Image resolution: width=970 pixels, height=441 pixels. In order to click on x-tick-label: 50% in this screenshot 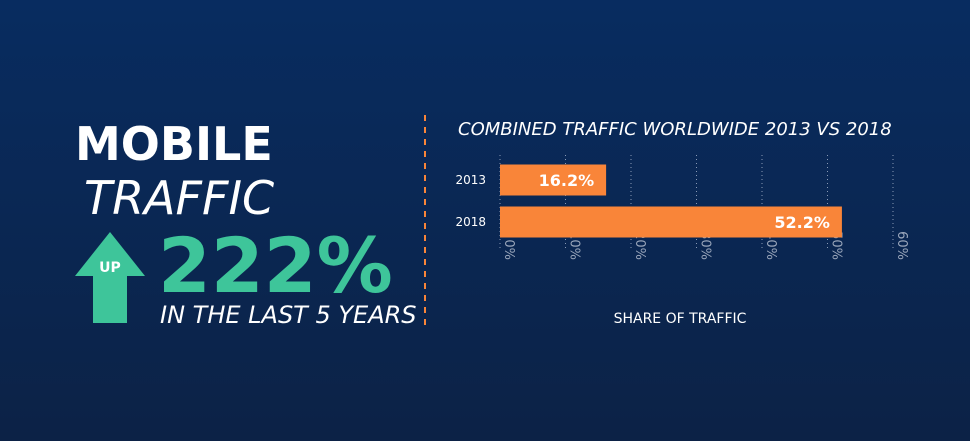, I will do `click(836, 245)`.